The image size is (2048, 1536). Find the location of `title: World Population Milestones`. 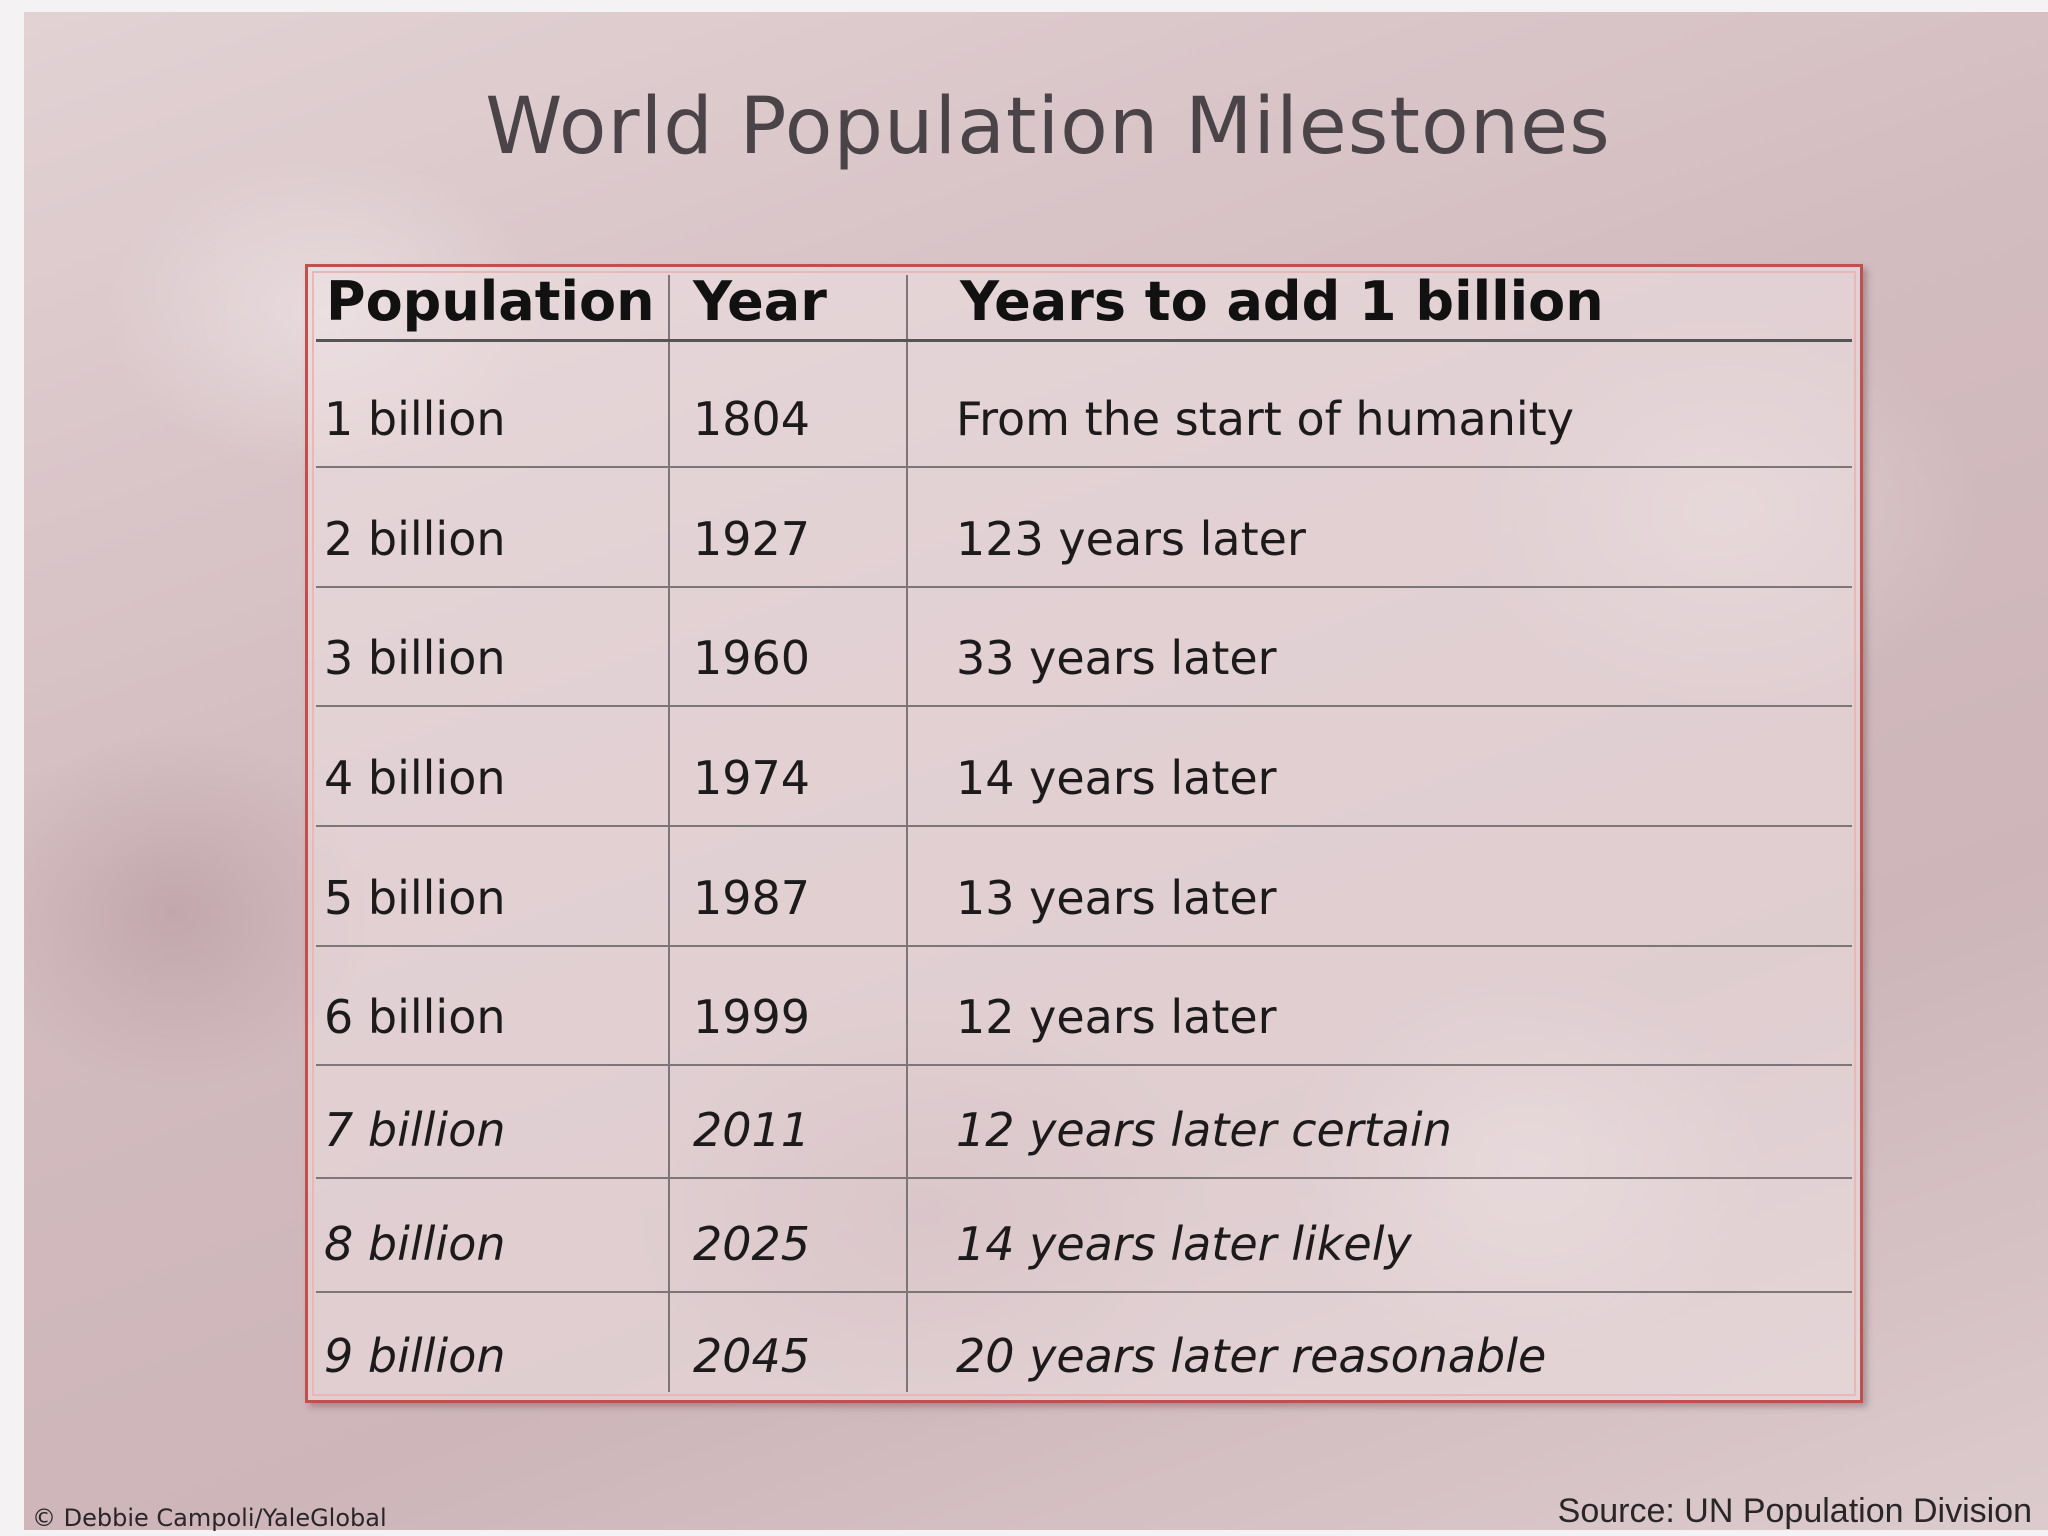

title: World Population Milestones is located at coordinates (1048, 127).